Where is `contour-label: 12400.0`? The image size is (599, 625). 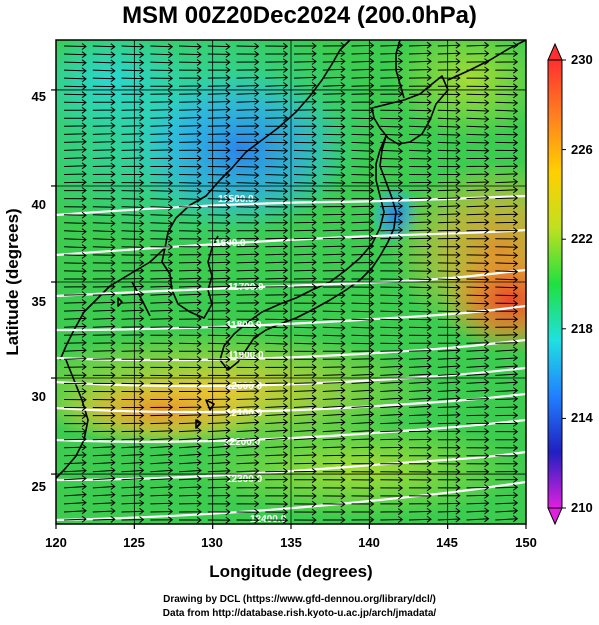
contour-label: 12400.0 is located at coordinates (268, 519).